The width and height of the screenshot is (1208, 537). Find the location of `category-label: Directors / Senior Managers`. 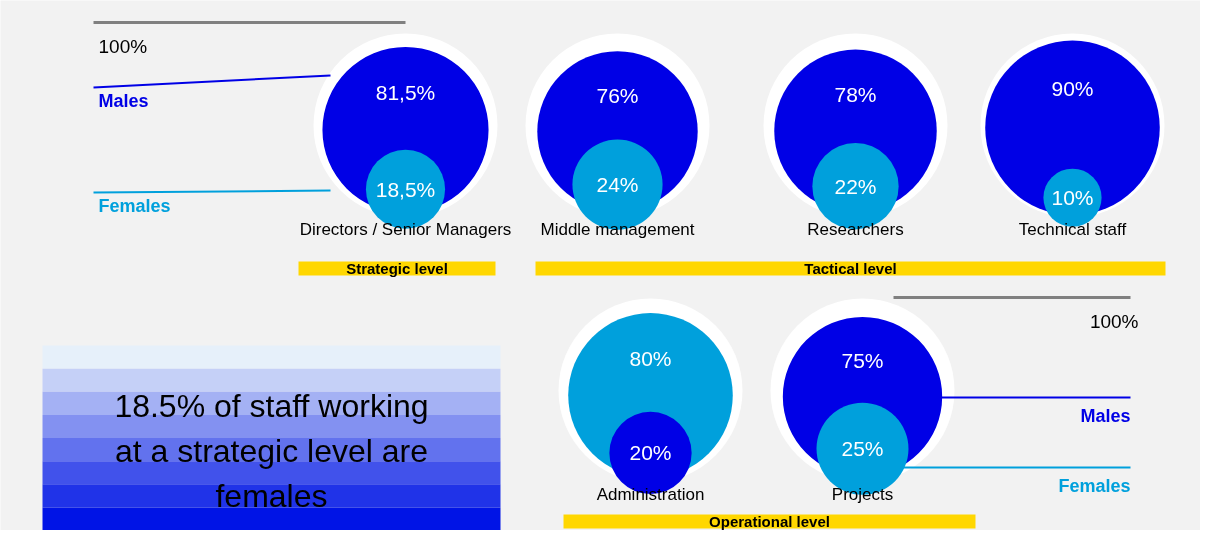

category-label: Directors / Senior Managers is located at coordinates (405, 229).